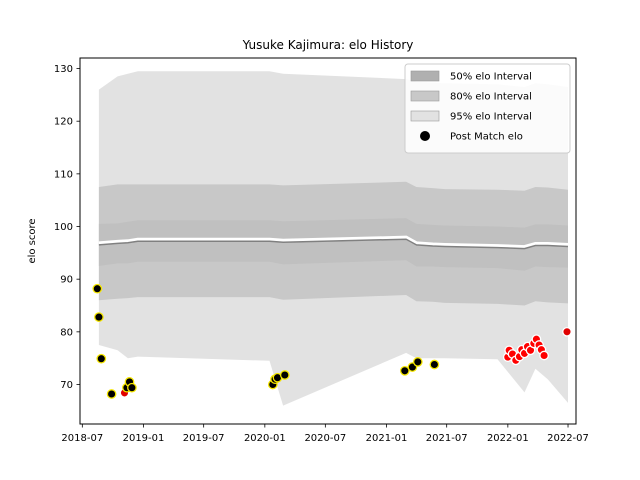 This screenshot has width=640, height=480. I want to click on x-tick-label-7: 2022-01, so click(508, 438).